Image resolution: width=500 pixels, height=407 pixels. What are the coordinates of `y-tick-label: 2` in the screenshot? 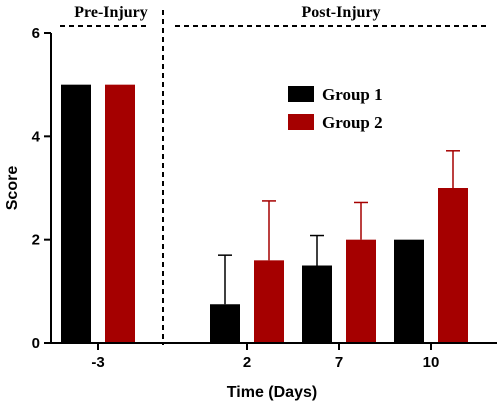 It's located at (36, 240).